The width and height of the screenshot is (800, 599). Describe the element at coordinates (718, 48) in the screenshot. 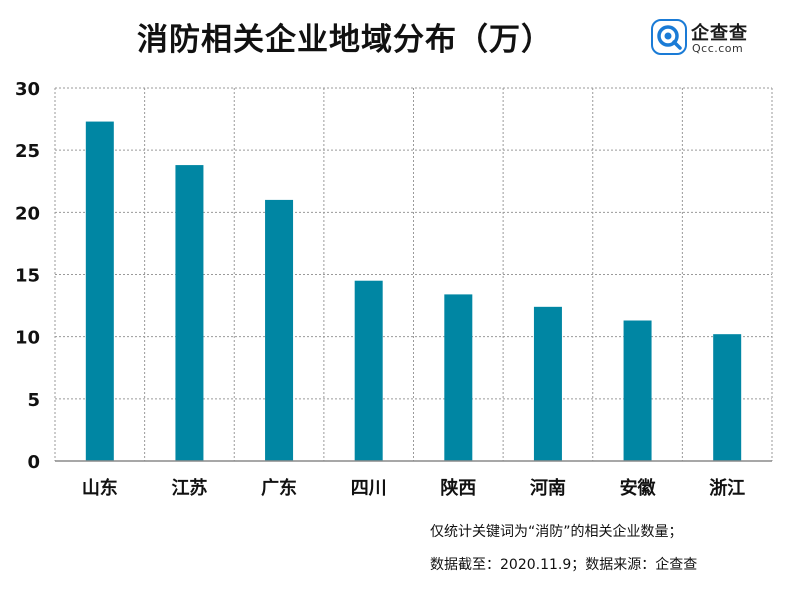

I see `logo-domain: Qcc.com` at that location.